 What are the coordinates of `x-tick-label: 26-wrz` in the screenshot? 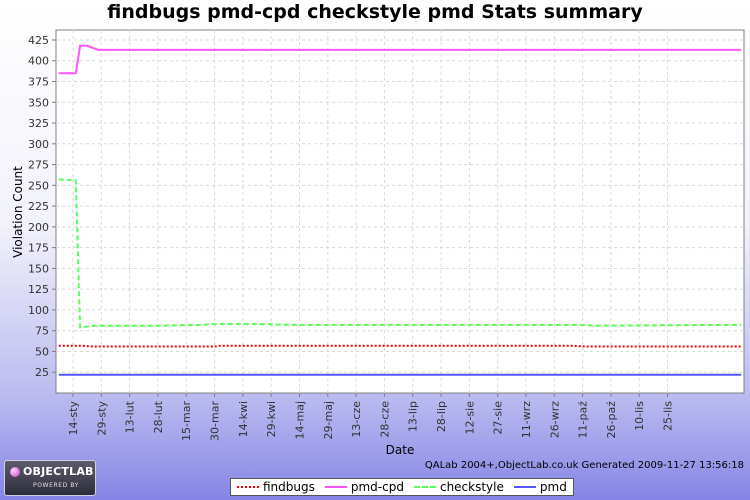 It's located at (554, 419).